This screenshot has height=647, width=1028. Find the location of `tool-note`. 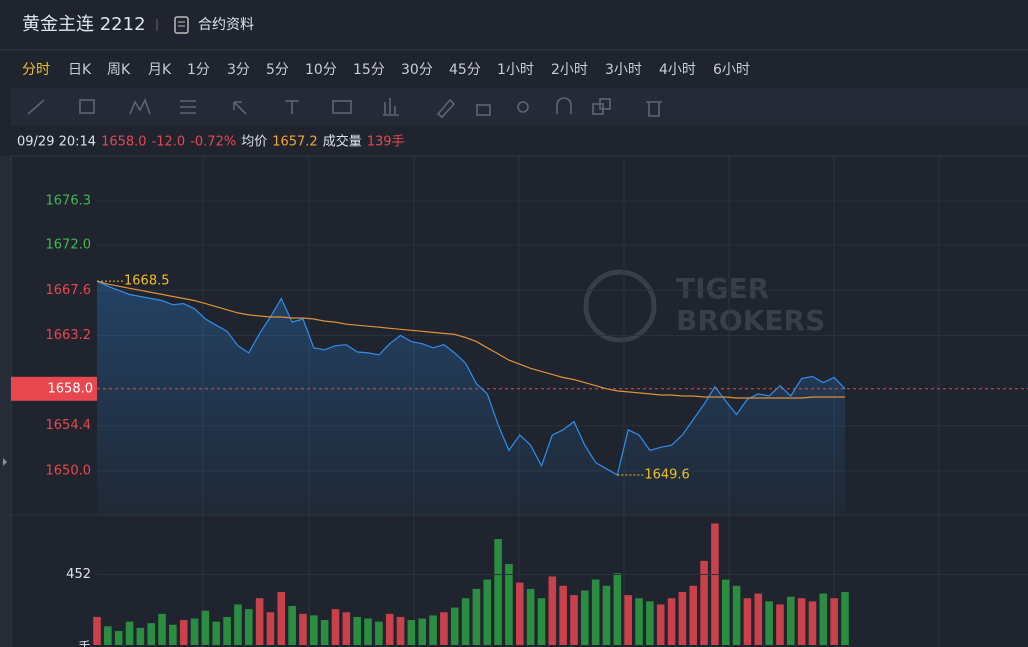

tool-note is located at coordinates (342, 107).